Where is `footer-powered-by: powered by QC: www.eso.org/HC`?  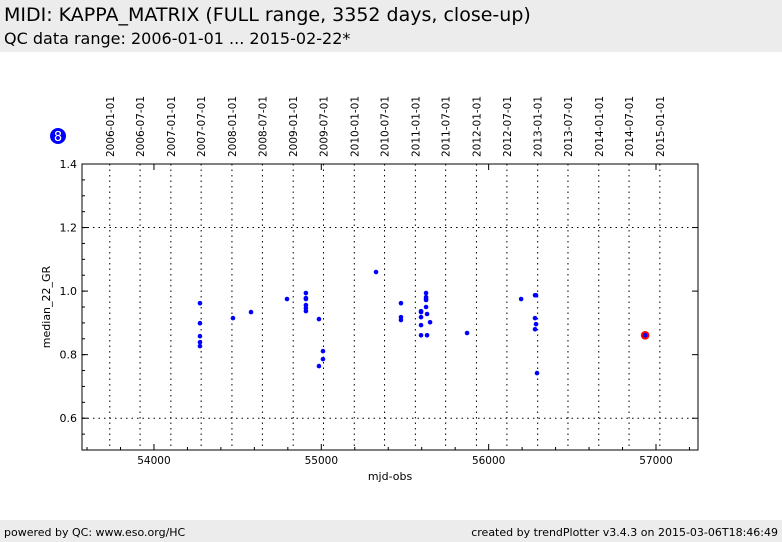
footer-powered-by: powered by QC: www.eso.org/HC is located at coordinates (95, 532).